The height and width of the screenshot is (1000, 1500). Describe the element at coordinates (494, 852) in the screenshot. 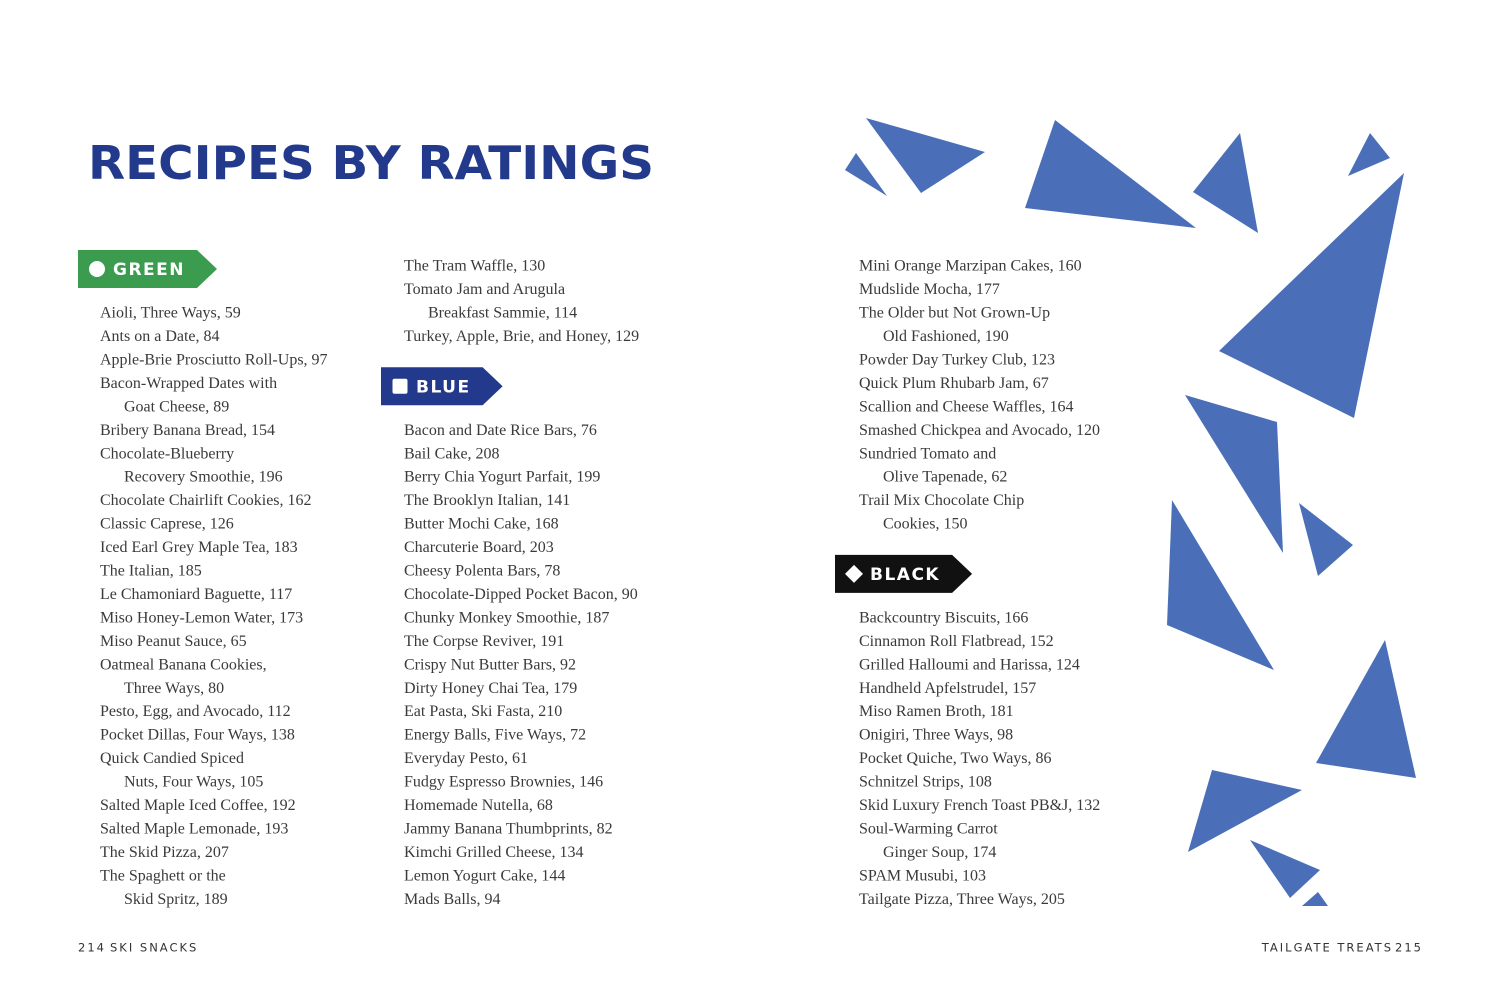

I see `recipe-entry: Kimchi Grilled Cheese, 134` at that location.